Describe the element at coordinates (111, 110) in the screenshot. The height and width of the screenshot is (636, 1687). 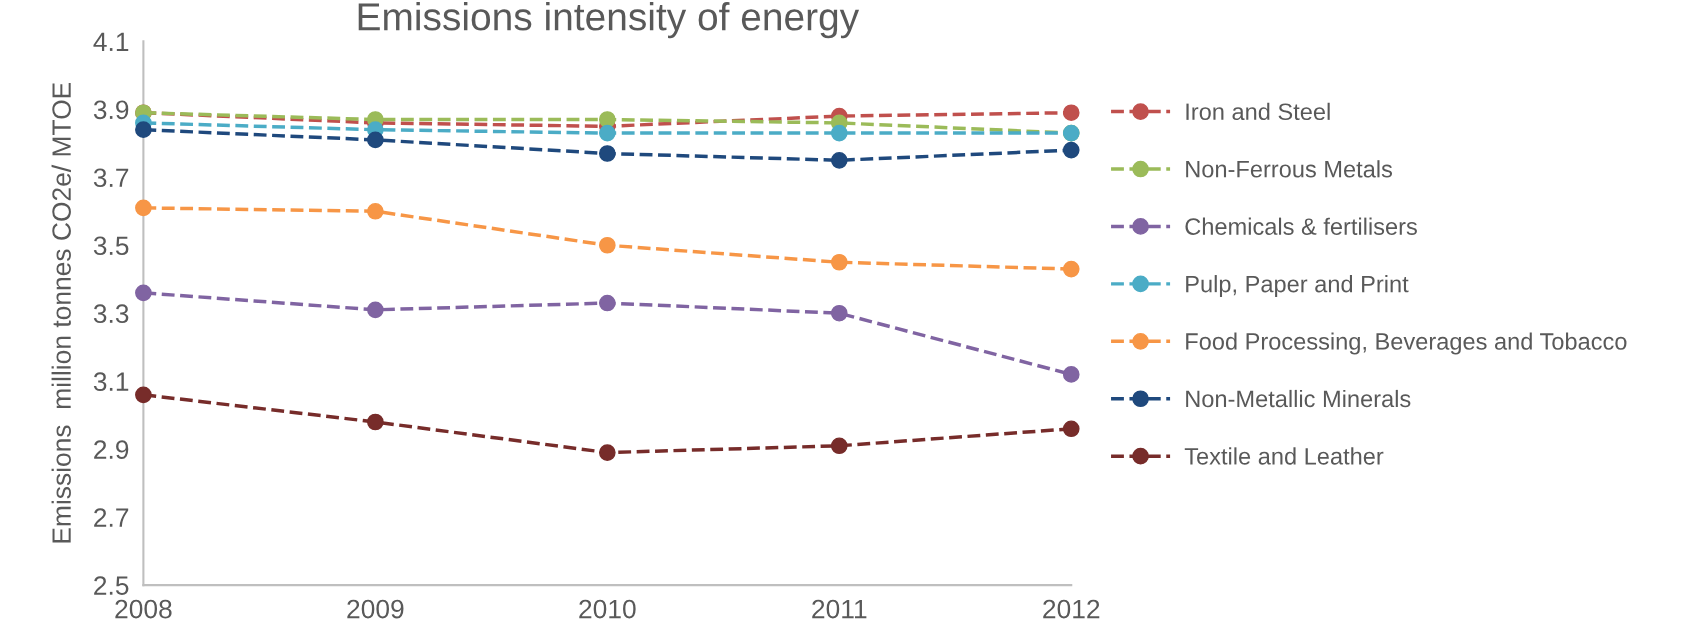
I see `y-tick-label: 3.9` at that location.